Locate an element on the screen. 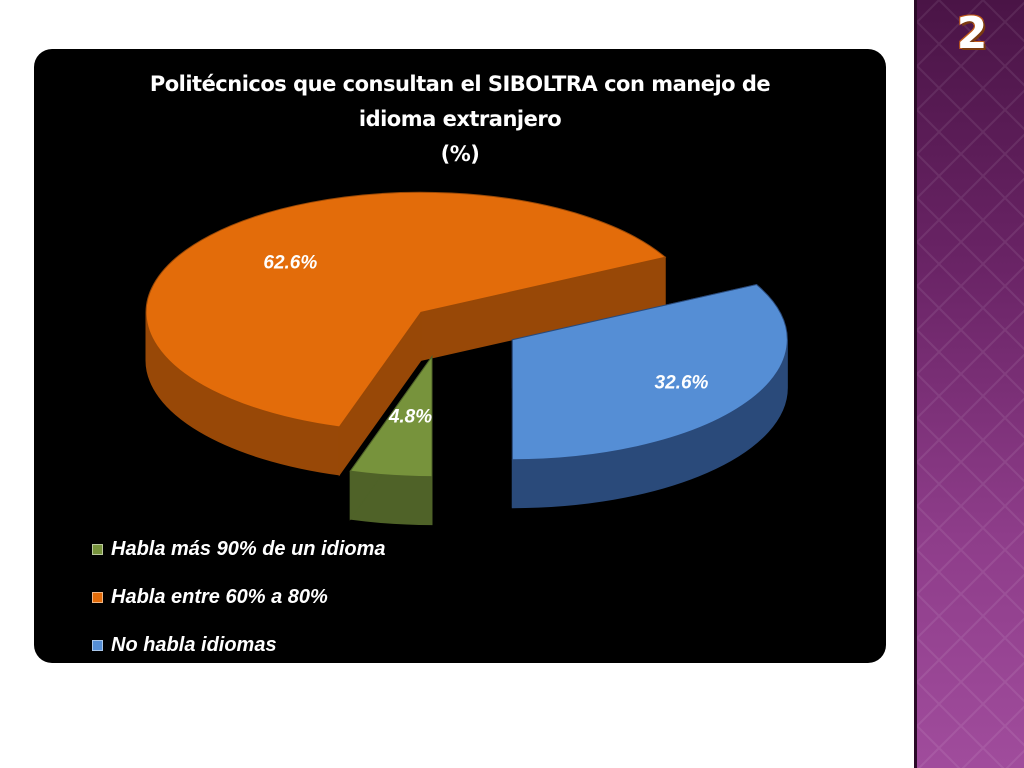 The height and width of the screenshot is (768, 1024). decorative-side-strip: 2 is located at coordinates (969, 384).